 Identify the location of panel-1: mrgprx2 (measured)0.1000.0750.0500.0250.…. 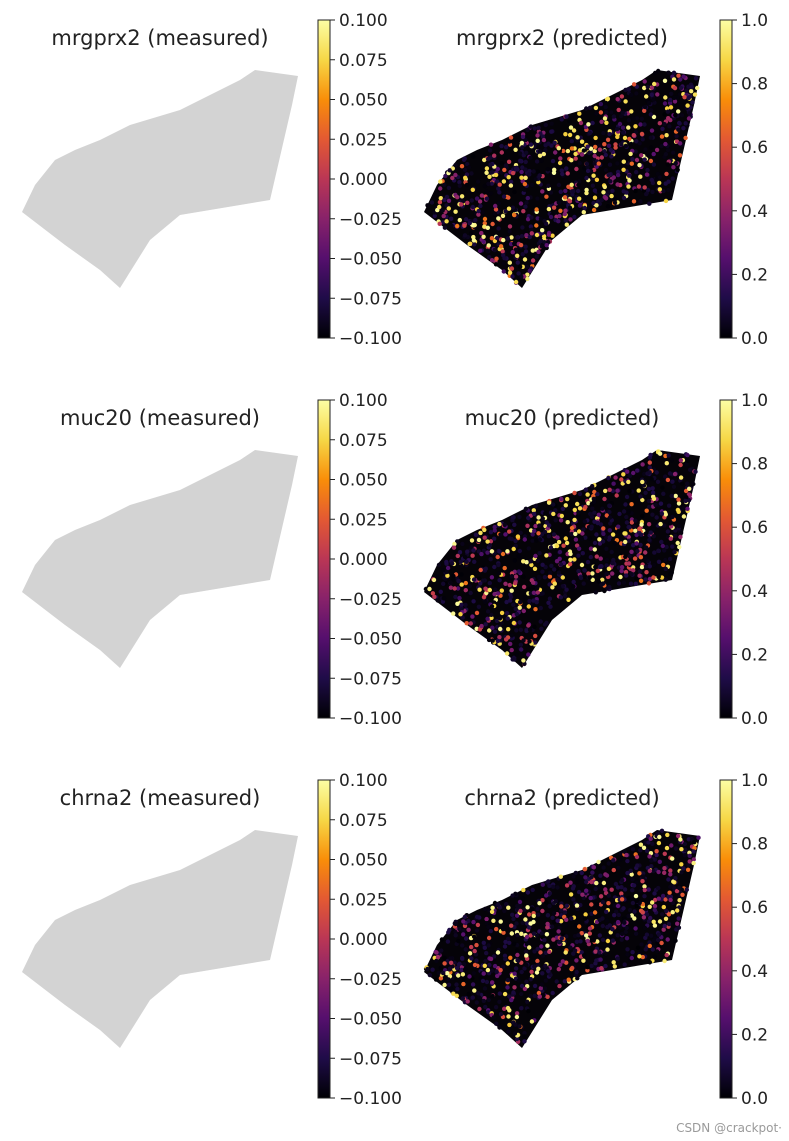
(212, 180).